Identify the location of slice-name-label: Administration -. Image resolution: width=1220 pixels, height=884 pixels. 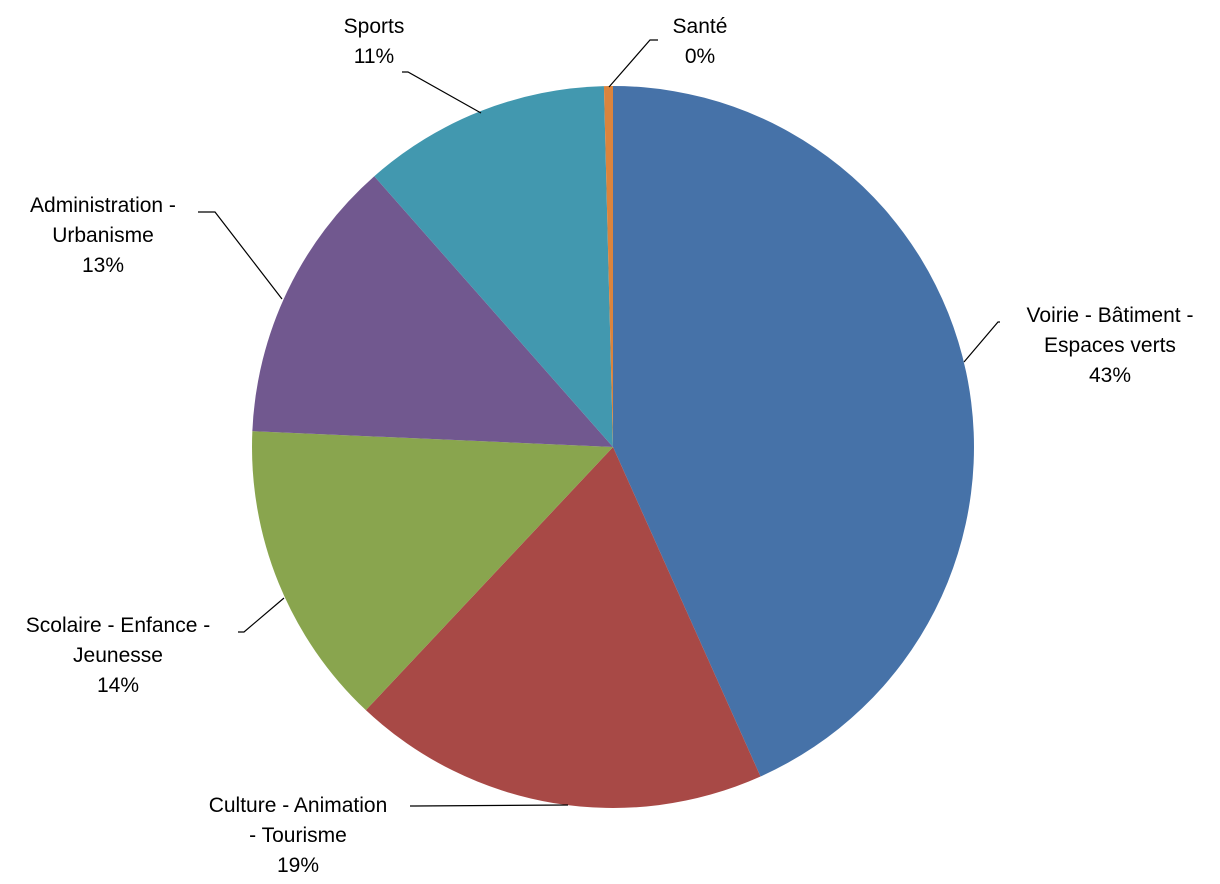
(103, 205).